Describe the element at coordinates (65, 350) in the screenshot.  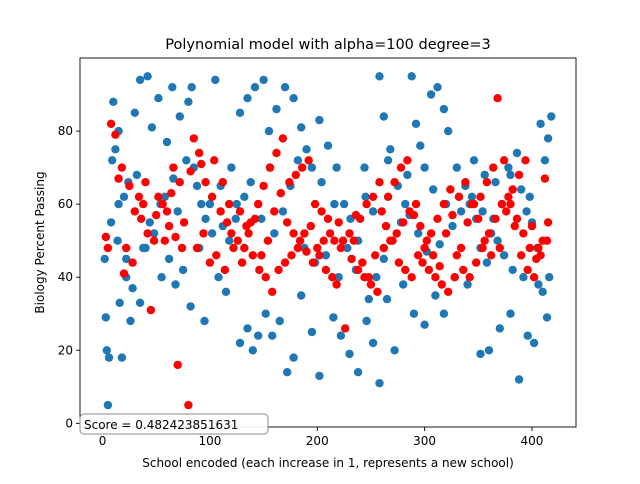
I see `y-tick-label: 20` at that location.